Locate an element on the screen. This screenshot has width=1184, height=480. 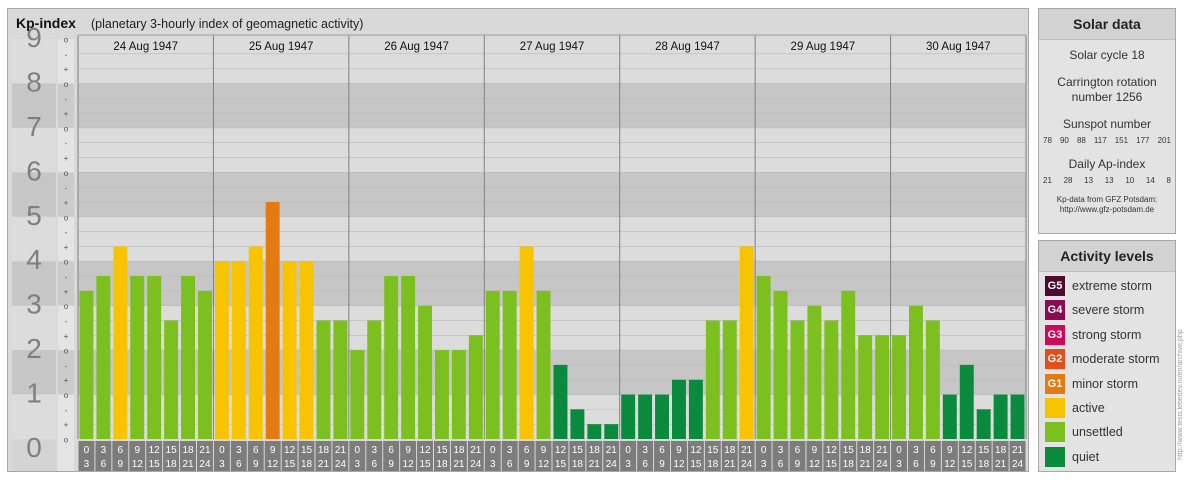
day-label: 29 Aug 1947 is located at coordinates (823, 47).